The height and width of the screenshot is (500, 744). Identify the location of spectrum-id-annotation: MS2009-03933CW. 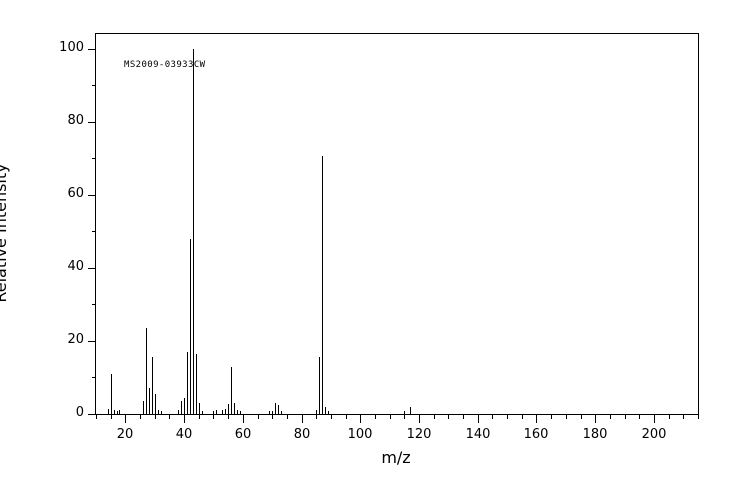
(165, 65).